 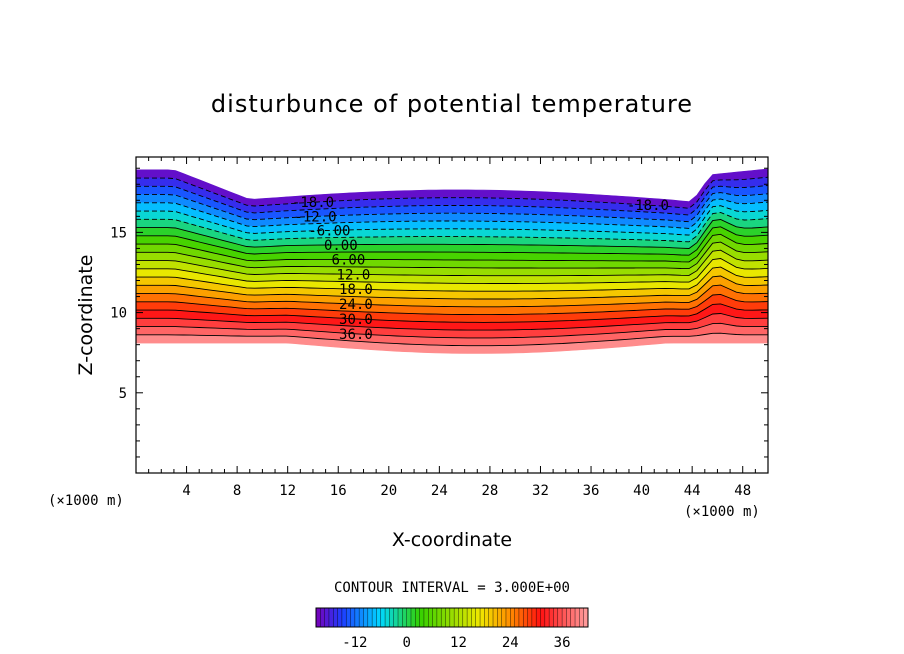 What do you see at coordinates (742, 491) in the screenshot?
I see `x-tick-label: 48` at bounding box center [742, 491].